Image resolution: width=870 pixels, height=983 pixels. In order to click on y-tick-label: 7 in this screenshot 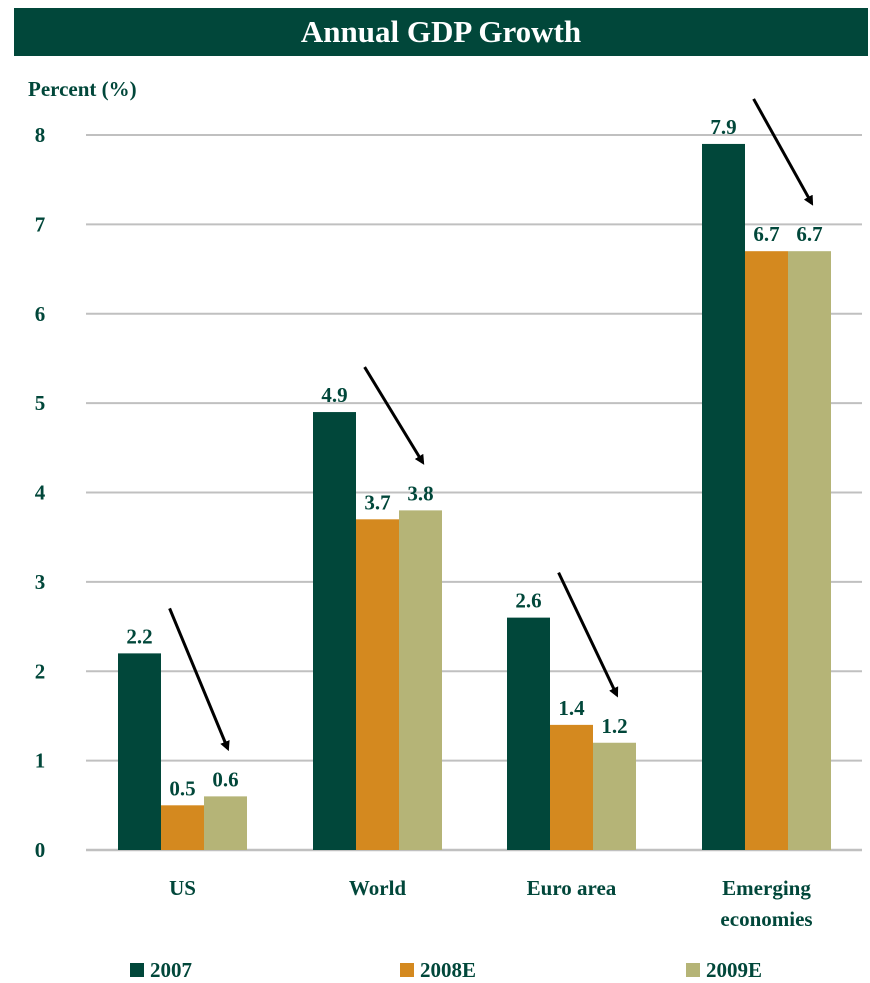, I will do `click(40, 224)`.